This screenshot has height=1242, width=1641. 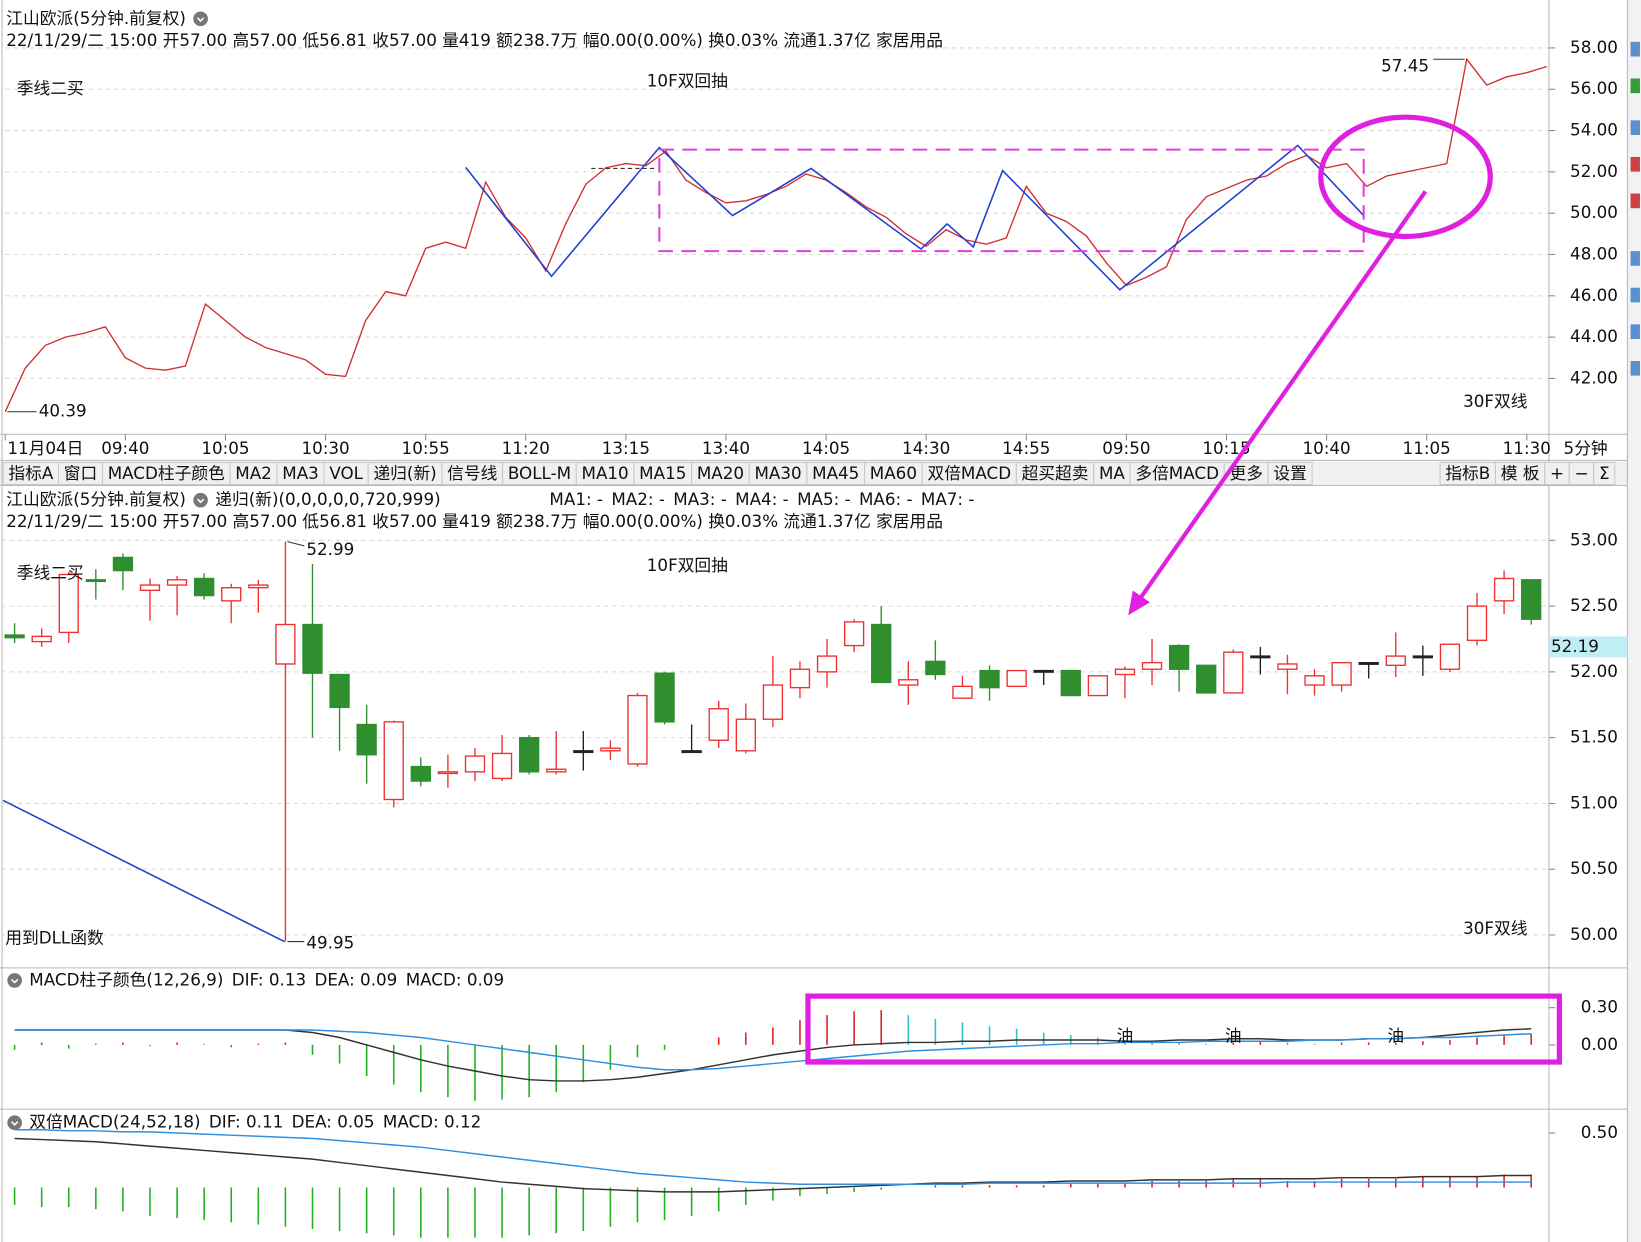 I want to click on toolbar-button-label: BOLL-M, so click(x=539, y=473).